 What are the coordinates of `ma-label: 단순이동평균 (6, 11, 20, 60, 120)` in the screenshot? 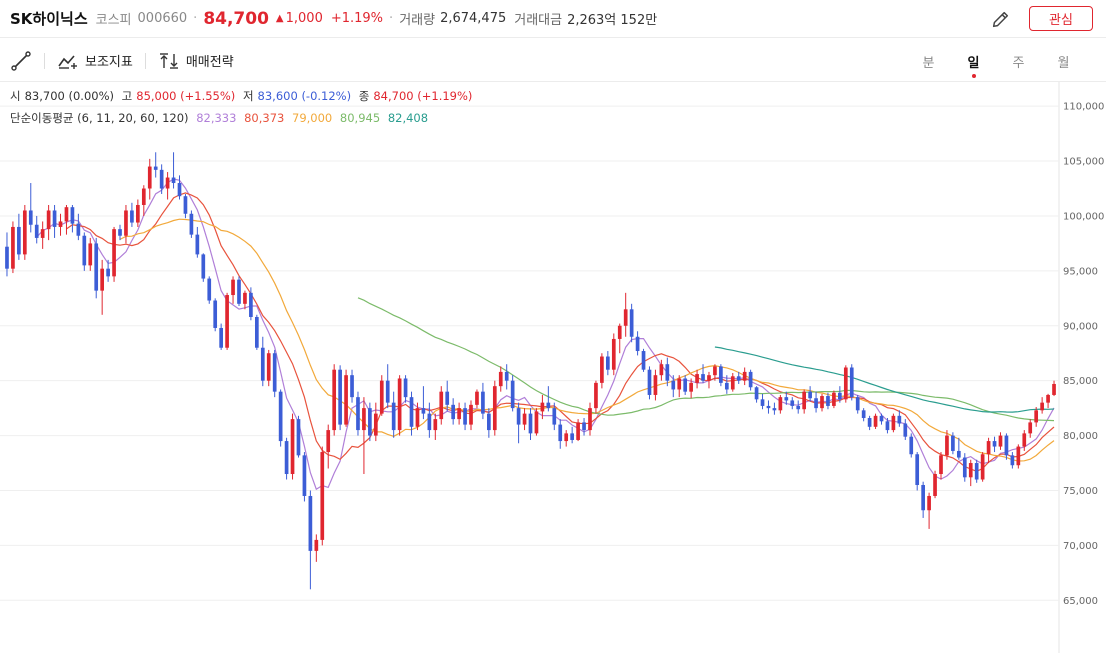 It's located at (99, 118).